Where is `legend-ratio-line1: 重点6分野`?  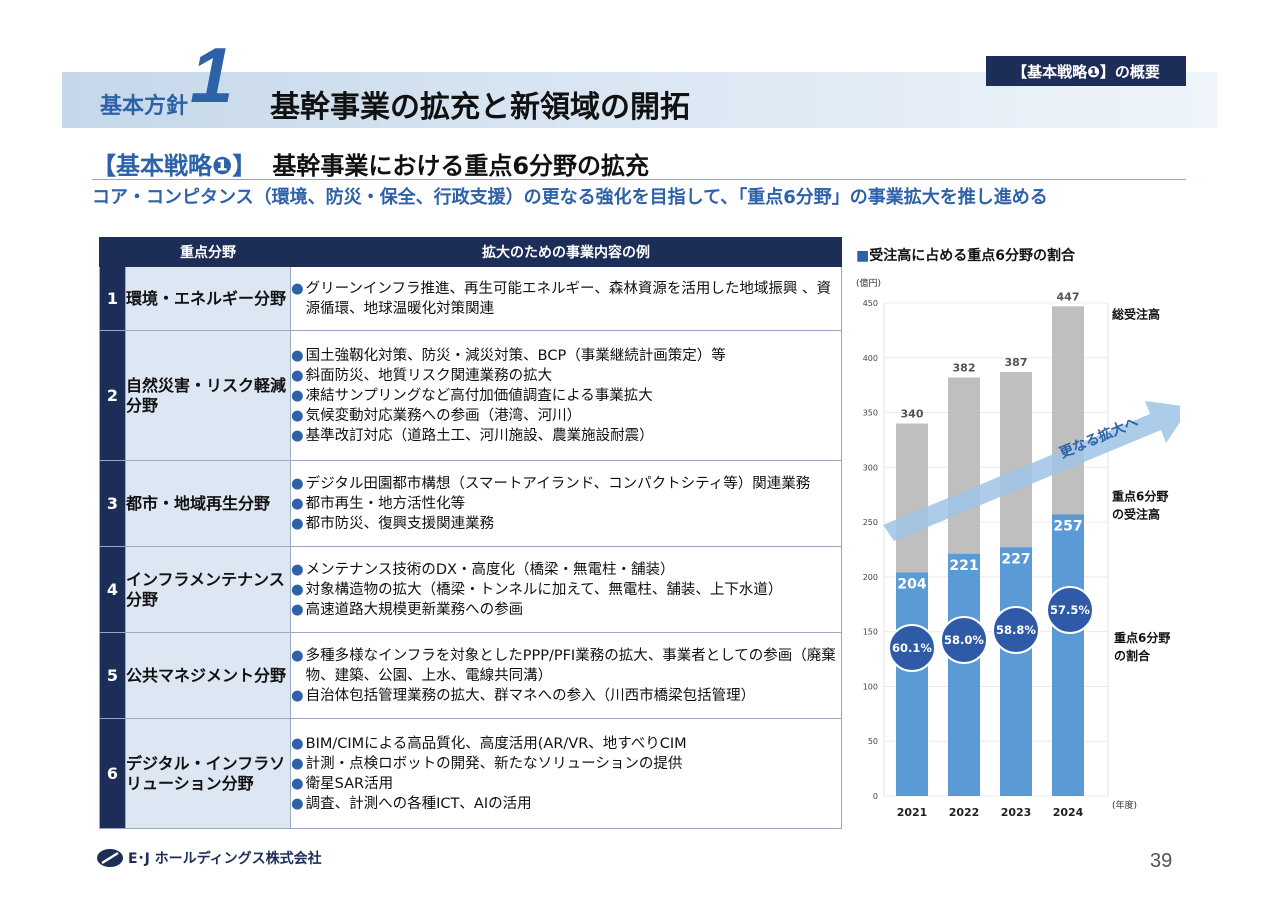
legend-ratio-line1: 重点6分野 is located at coordinates (1142, 637).